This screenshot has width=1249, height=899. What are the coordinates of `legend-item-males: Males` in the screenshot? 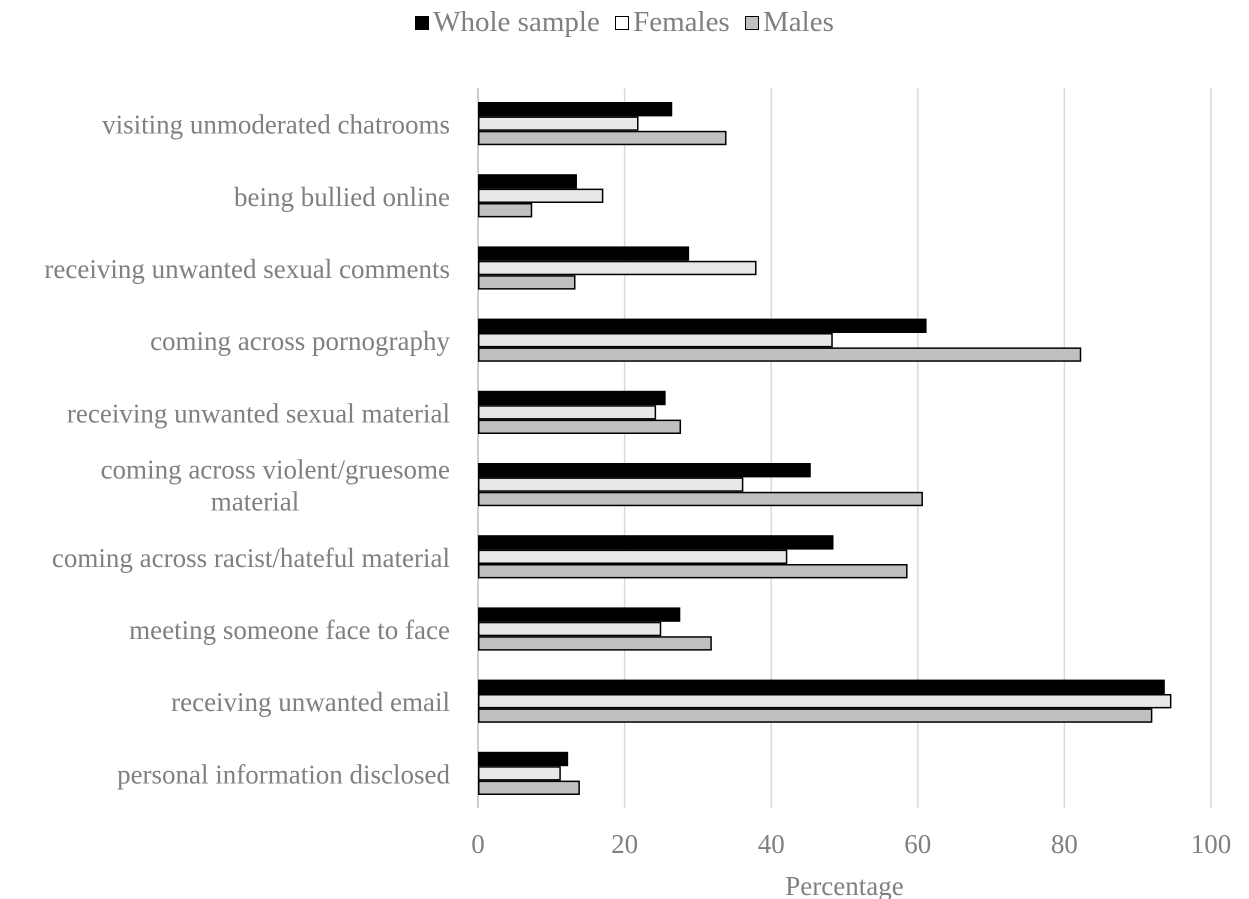 It's located at (789, 22).